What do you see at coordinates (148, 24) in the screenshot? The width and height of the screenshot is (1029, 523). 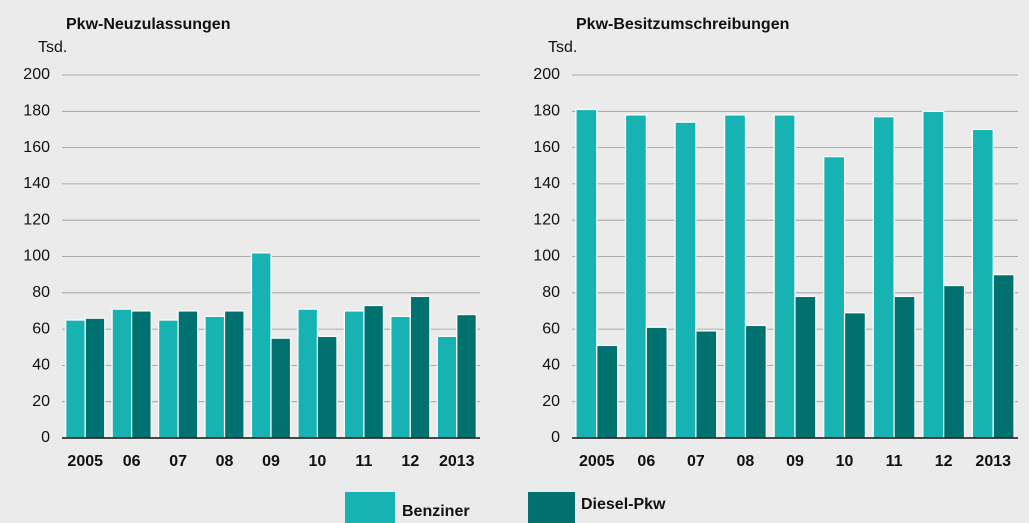 I see `chart-title: Pkw-Neuzulassungen` at bounding box center [148, 24].